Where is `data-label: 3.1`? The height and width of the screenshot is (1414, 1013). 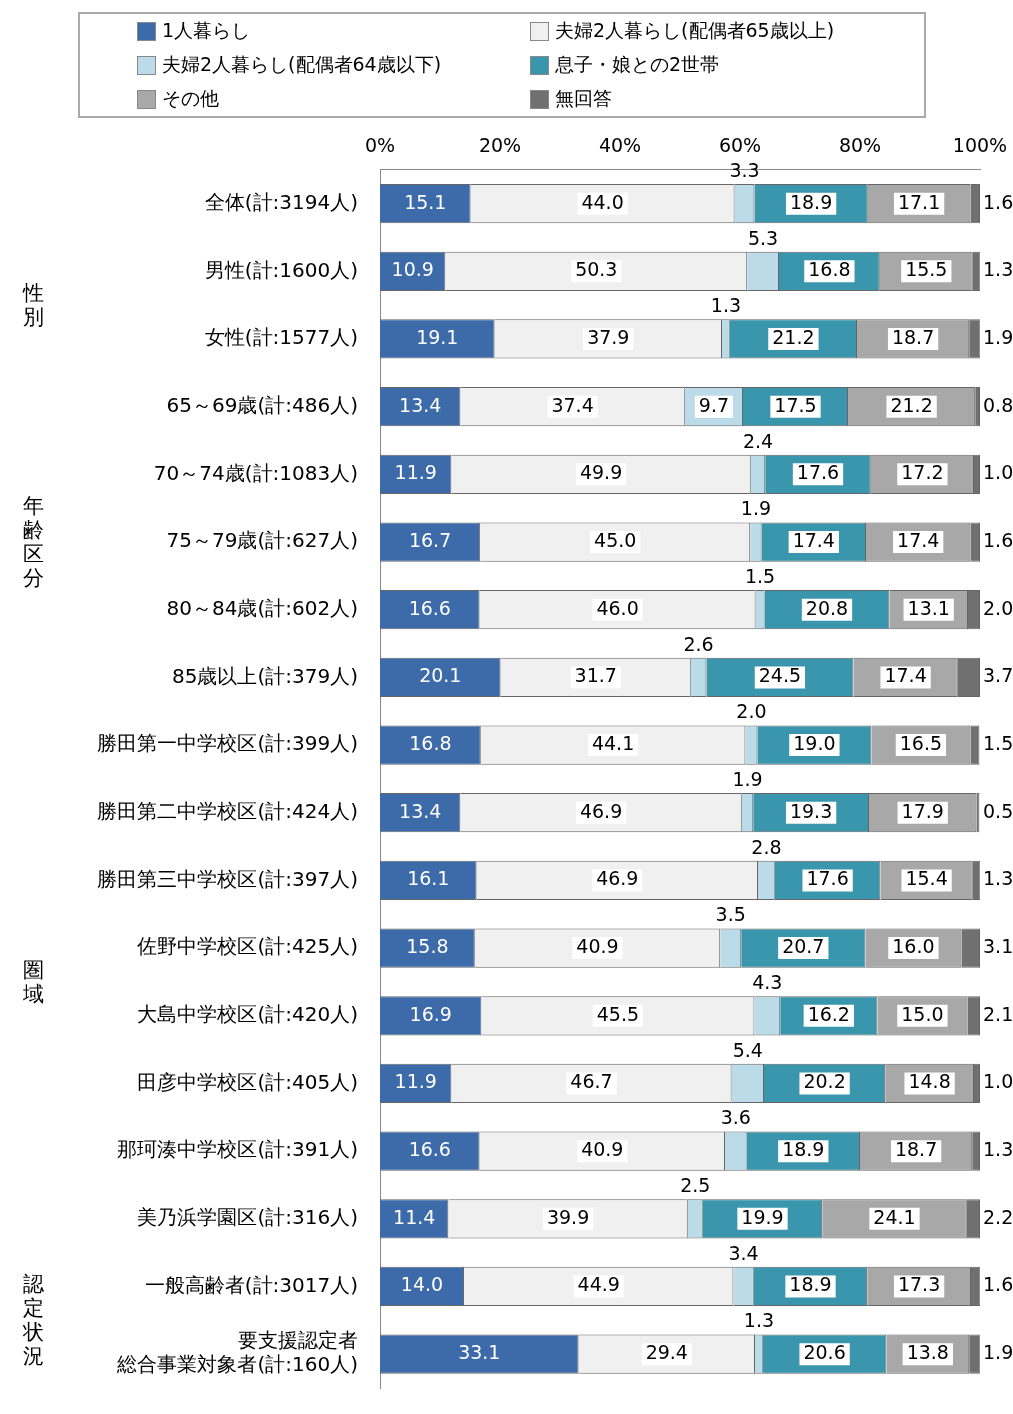 data-label: 3.1 is located at coordinates (998, 946).